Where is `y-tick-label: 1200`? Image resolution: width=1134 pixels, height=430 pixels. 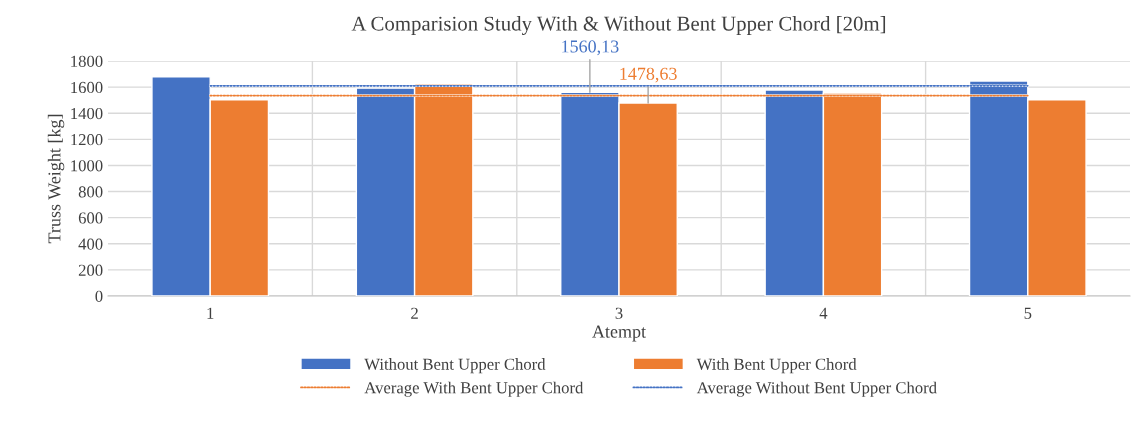
y-tick-label: 1200 is located at coordinates (87, 140).